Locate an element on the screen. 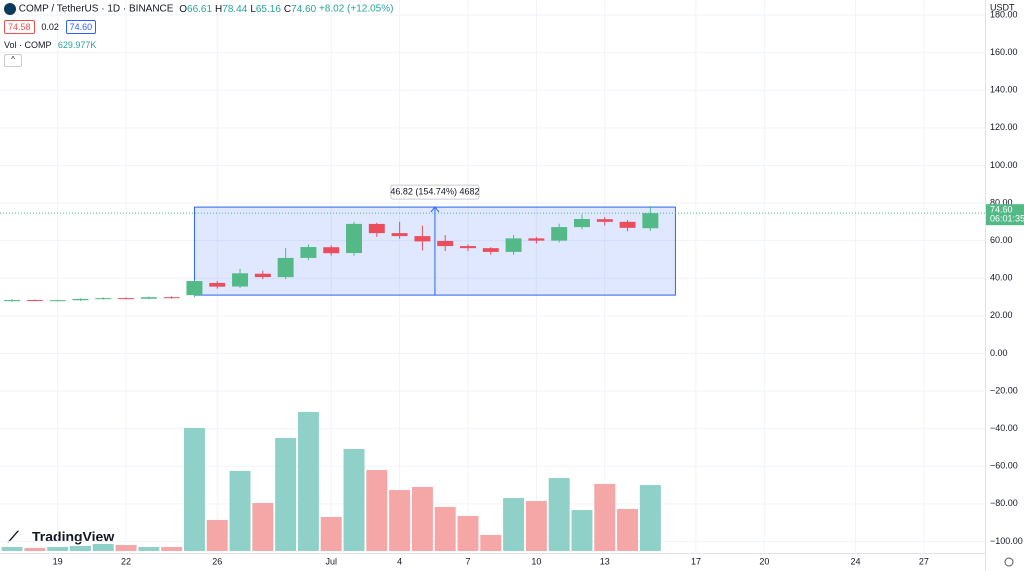 This screenshot has height=571, width=1024. ohlc-key: C is located at coordinates (287, 9).